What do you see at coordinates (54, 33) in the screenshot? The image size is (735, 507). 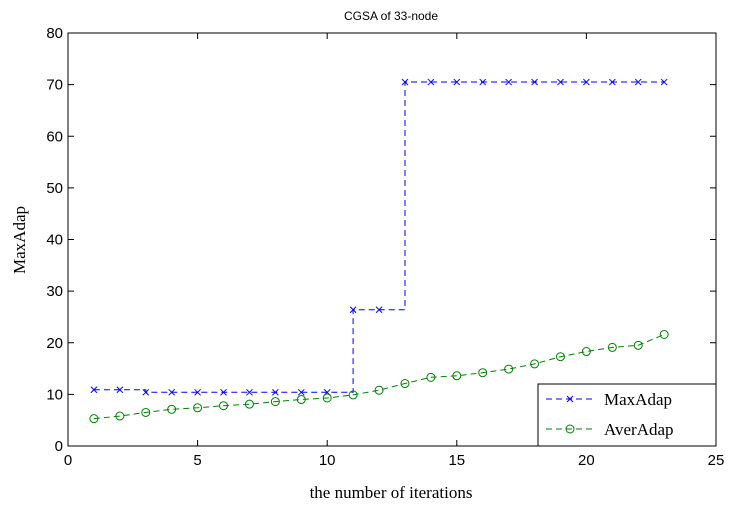 I see `y-tick-label: 80` at bounding box center [54, 33].